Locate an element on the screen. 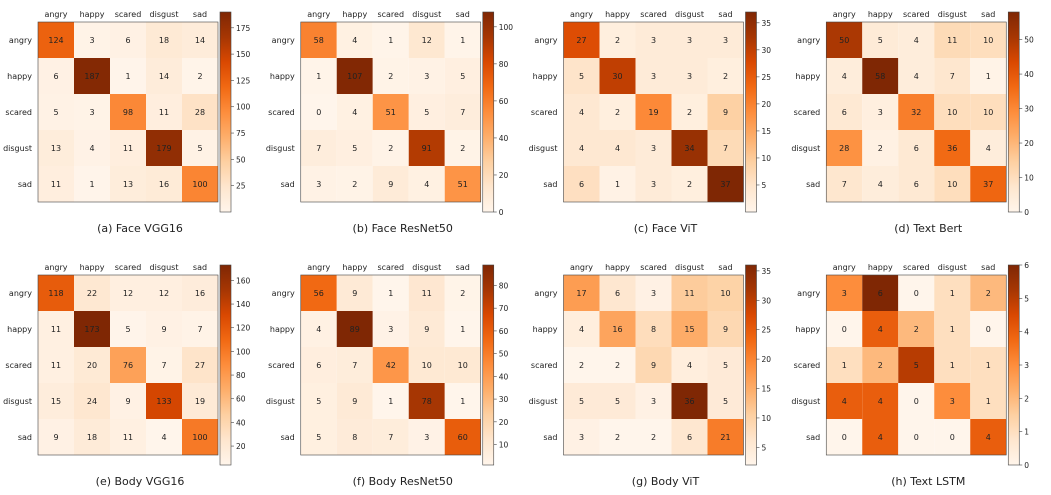 The width and height of the screenshot is (1051, 495). y-tick-label: sad is located at coordinates (25, 437).